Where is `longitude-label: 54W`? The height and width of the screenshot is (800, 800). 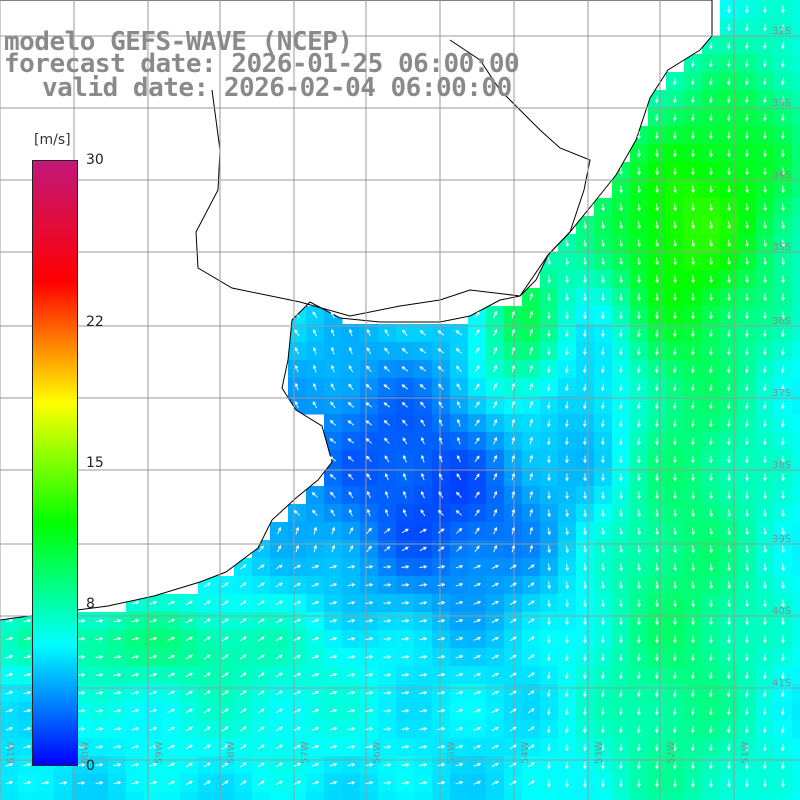
longitude-label: 54W is located at coordinates (525, 752).